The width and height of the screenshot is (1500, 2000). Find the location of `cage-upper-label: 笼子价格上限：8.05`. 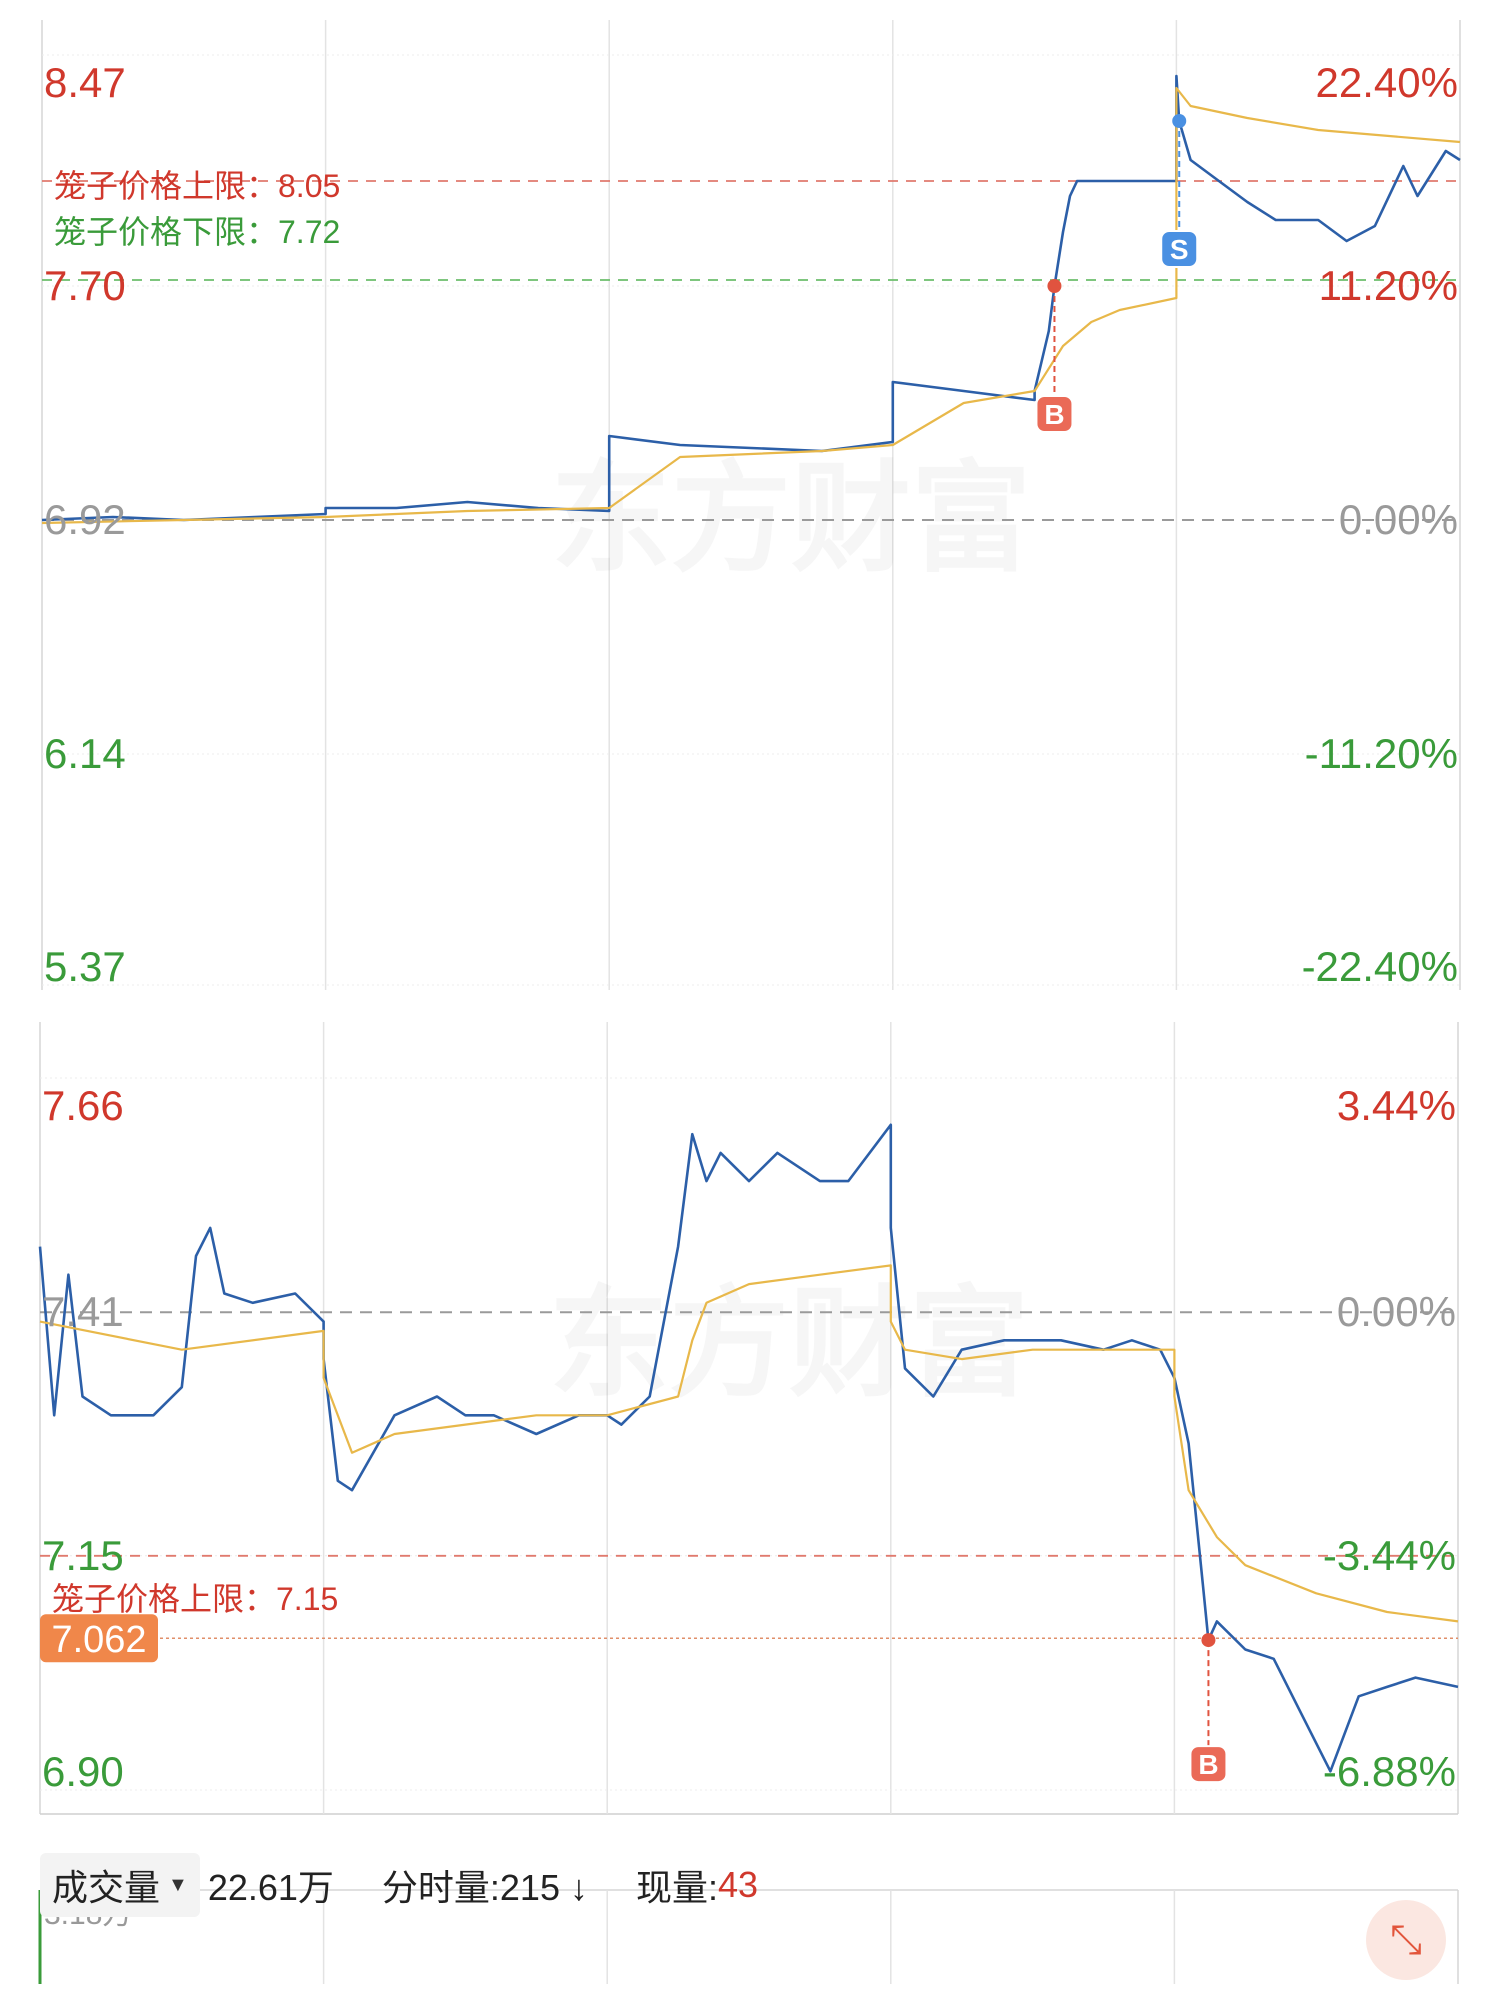

cage-upper-label: 笼子价格上限：8.05 is located at coordinates (197, 186).